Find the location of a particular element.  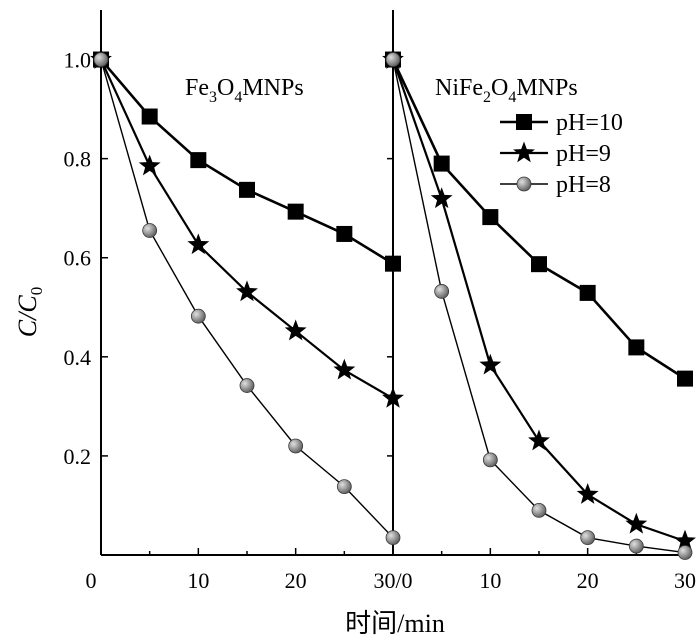

legend-label: pH=9 is located at coordinates (583, 154).